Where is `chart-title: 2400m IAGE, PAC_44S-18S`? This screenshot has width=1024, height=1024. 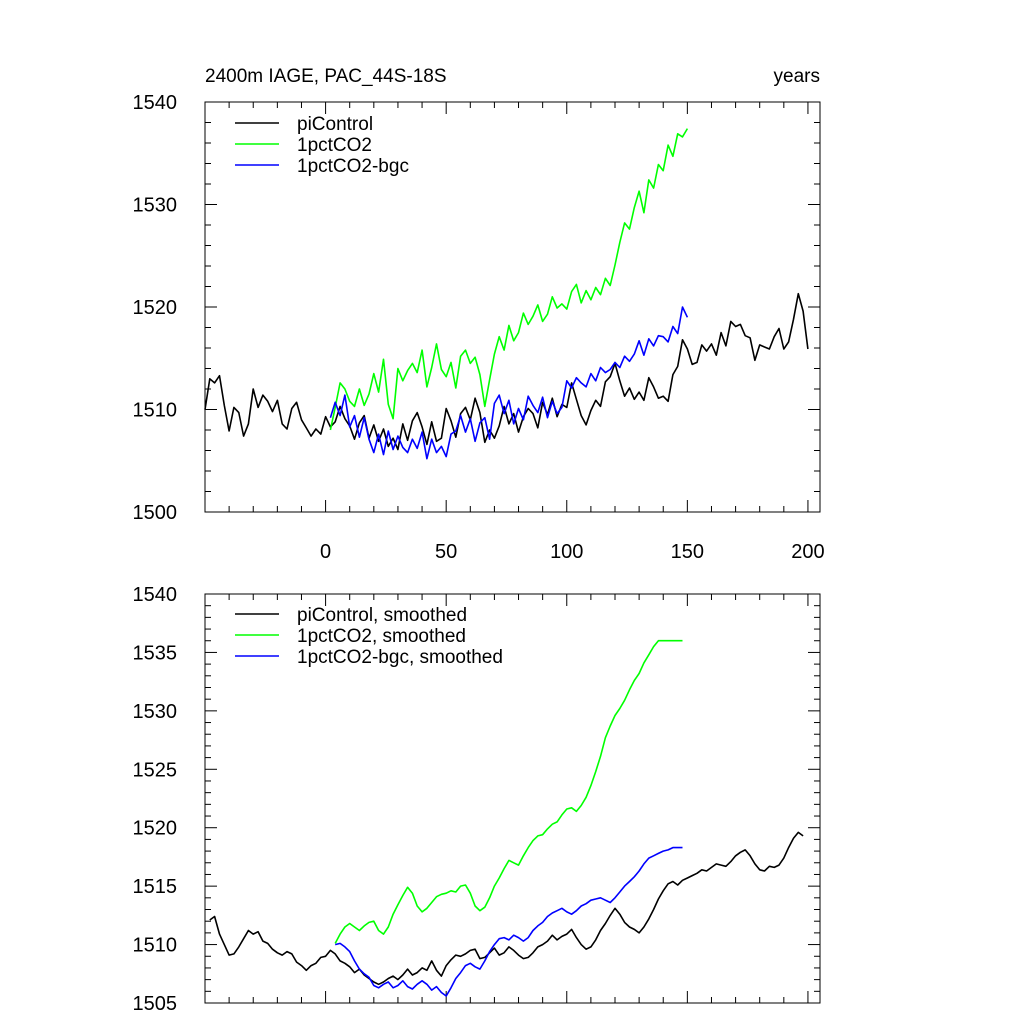
chart-title: 2400m IAGE, PAC_44S-18S is located at coordinates (326, 76).